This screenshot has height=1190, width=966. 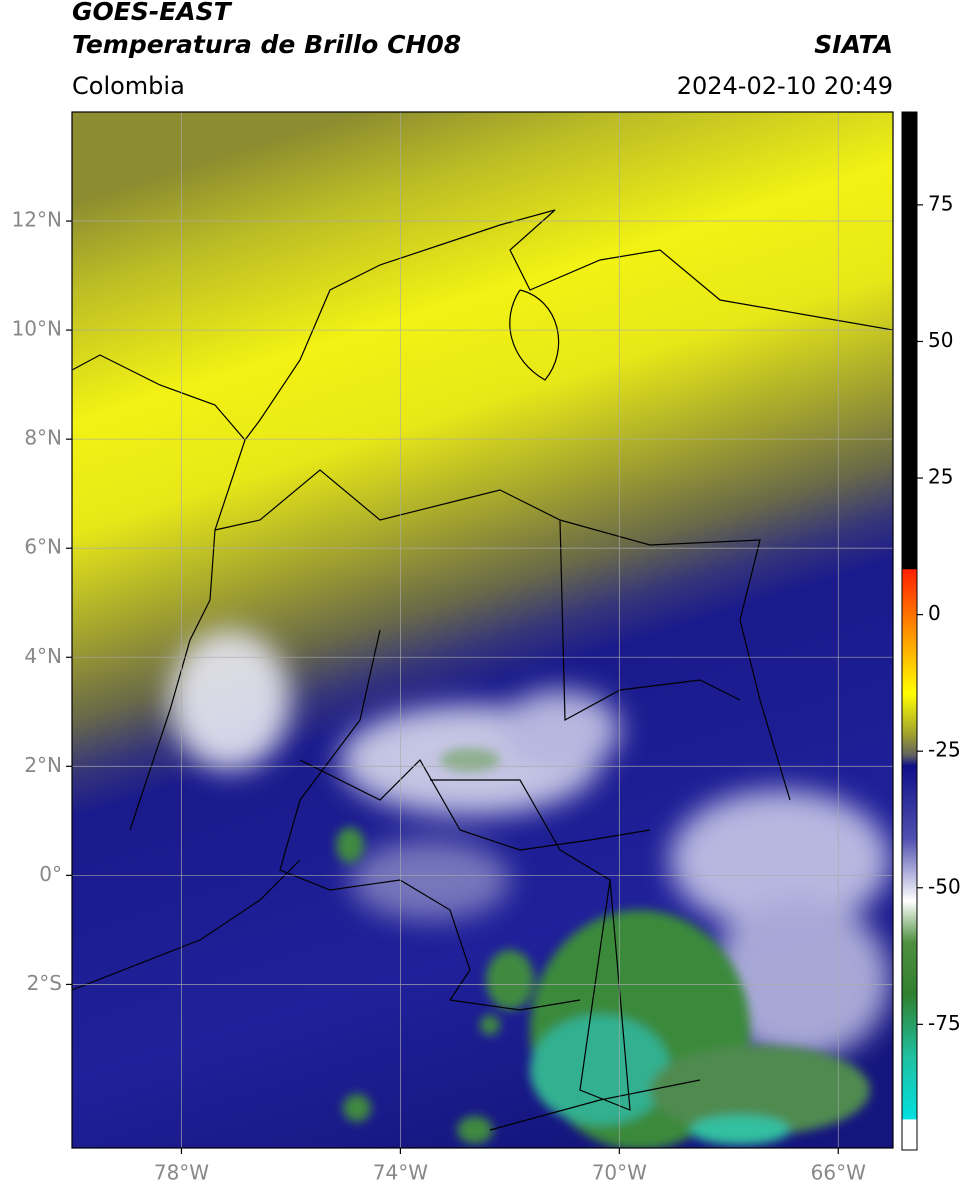 I want to click on colorbar-tick-label: -50, so click(x=944, y=886).